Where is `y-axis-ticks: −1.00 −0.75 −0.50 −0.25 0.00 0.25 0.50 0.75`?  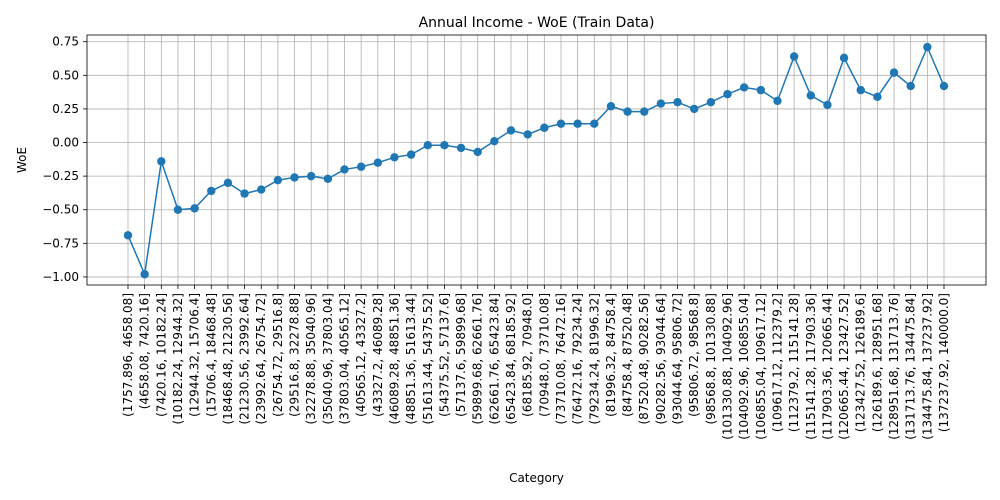 y-axis-ticks: −1.00 −0.75 −0.50 −0.25 0.00 0.25 0.50 0.75 is located at coordinates (64, 159).